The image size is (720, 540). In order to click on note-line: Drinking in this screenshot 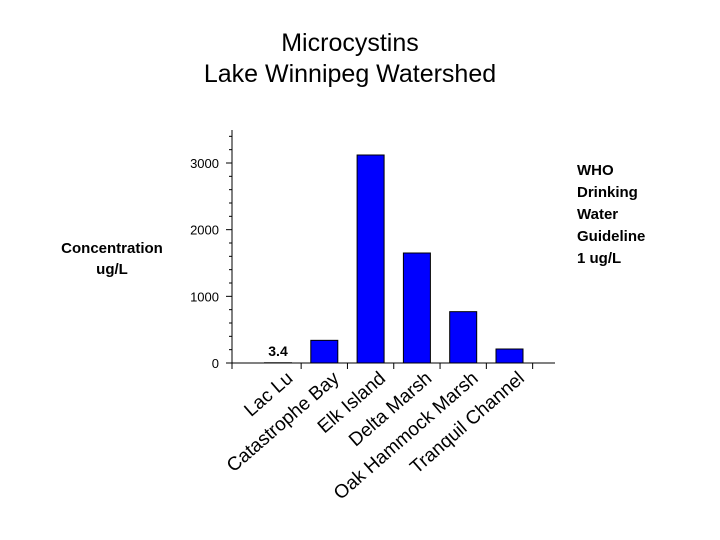, I will do `click(607, 192)`.